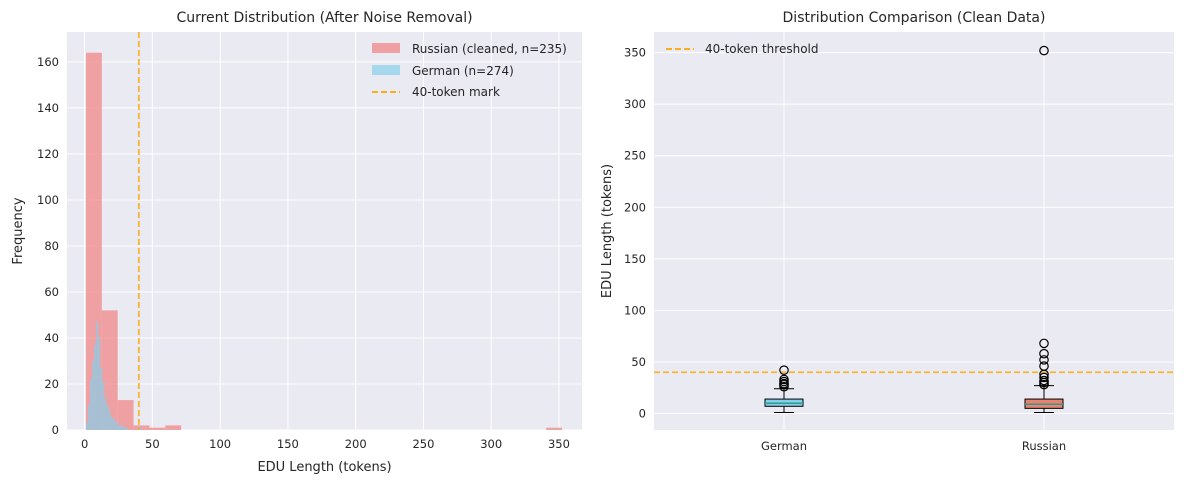 The image size is (1184, 488). Describe the element at coordinates (48, 62) in the screenshot. I see `y-tick-label: 160` at that location.